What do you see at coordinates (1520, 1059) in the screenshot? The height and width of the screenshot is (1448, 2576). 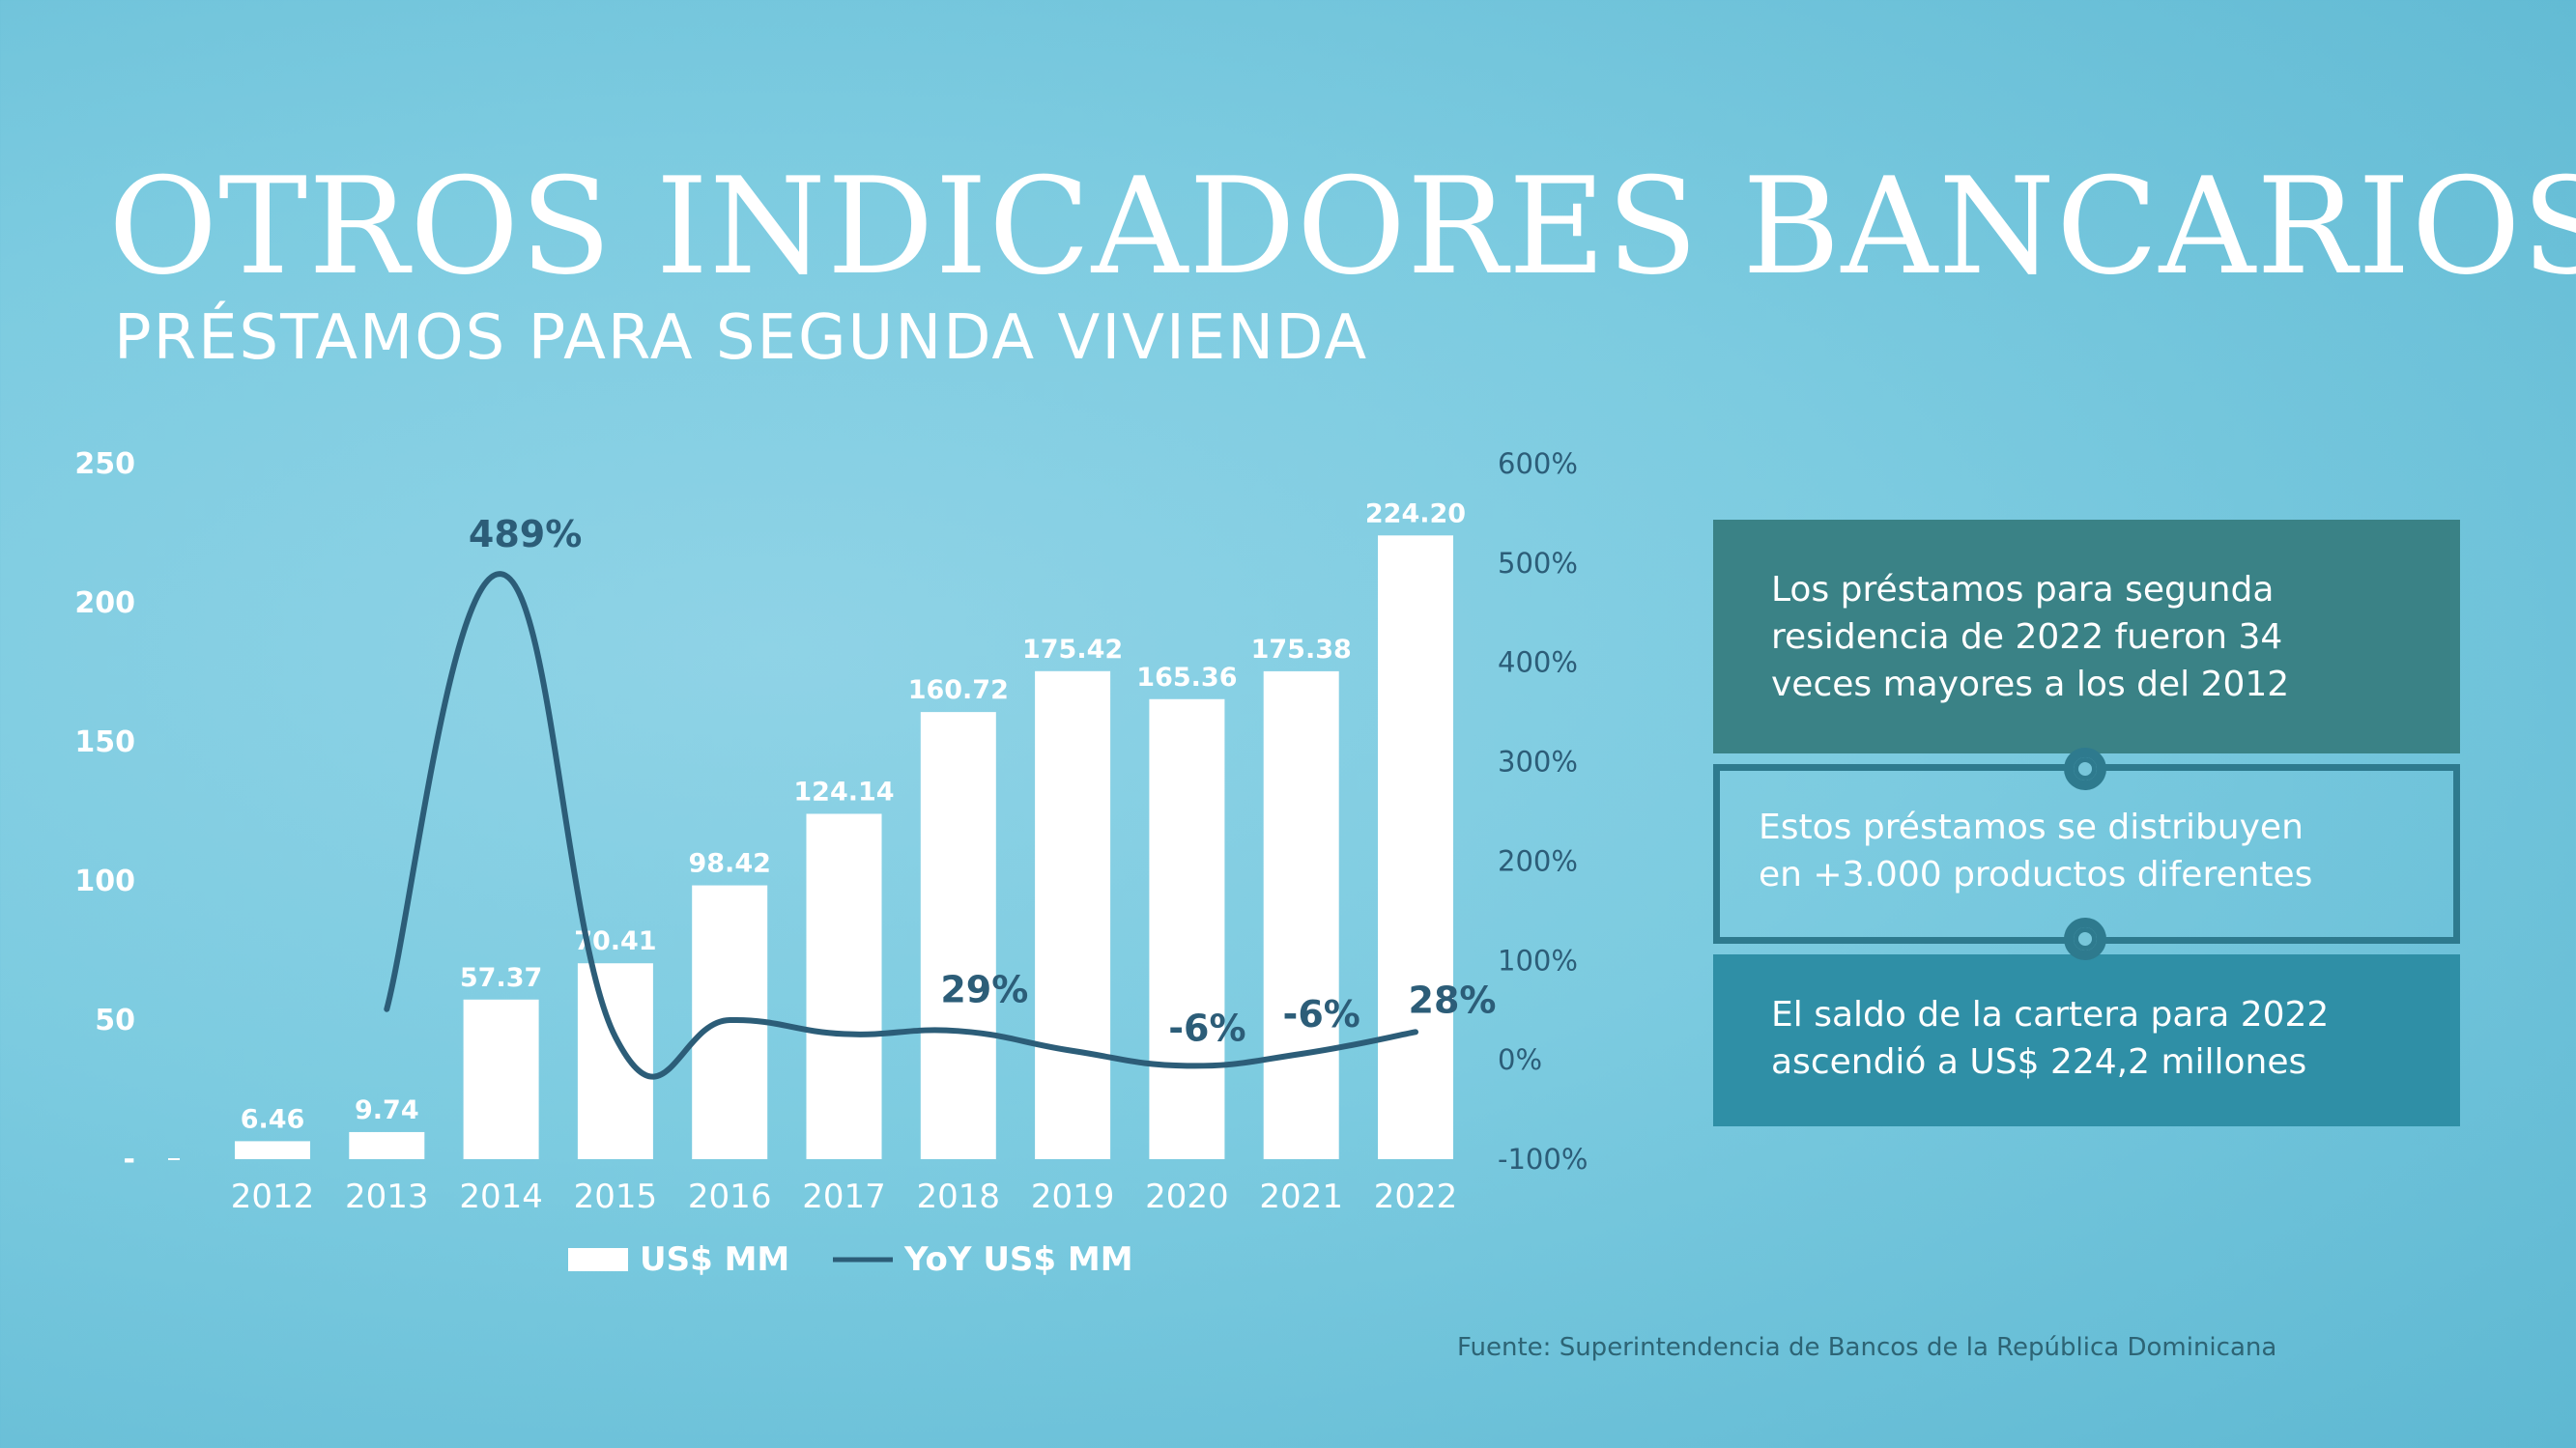 I see `right-axis-tick: 0%` at bounding box center [1520, 1059].